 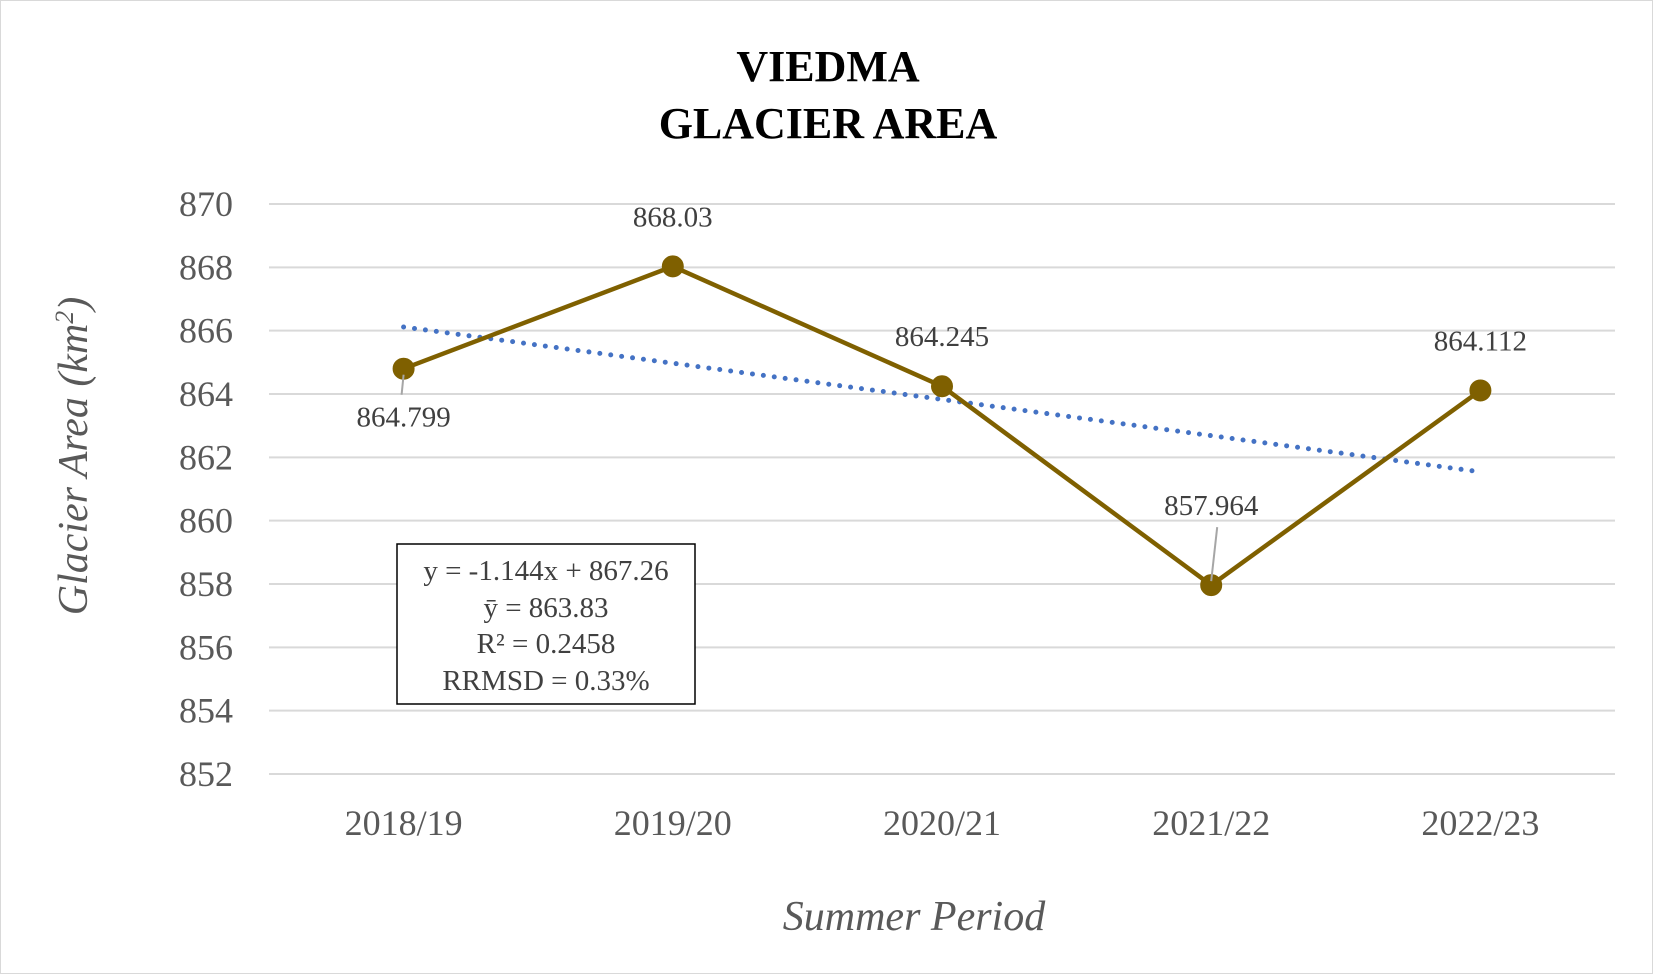 I want to click on data-label-2020-21: 864.245, so click(x=942, y=337).